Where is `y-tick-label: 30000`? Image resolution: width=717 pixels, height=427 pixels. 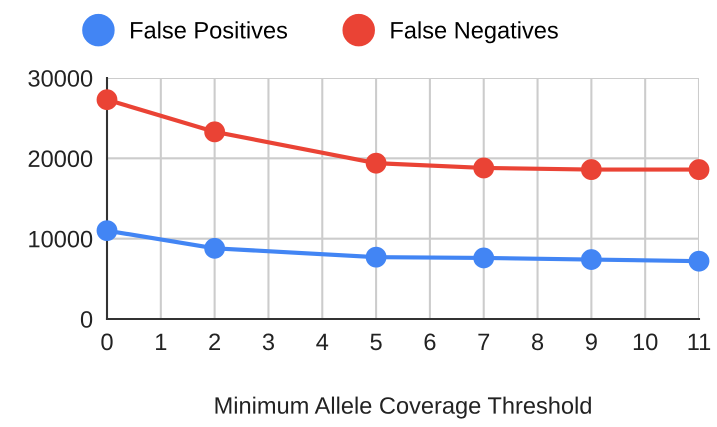
y-tick-label: 30000 is located at coordinates (60, 78).